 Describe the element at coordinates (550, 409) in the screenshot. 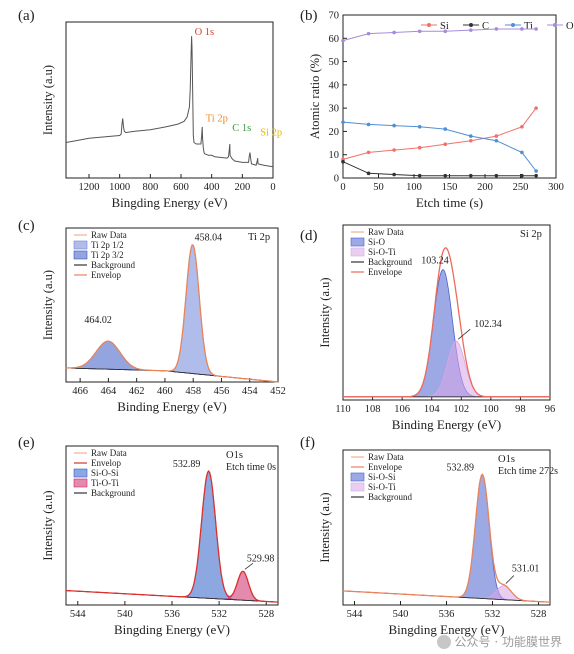

I see `x-tick-label: 96` at that location.